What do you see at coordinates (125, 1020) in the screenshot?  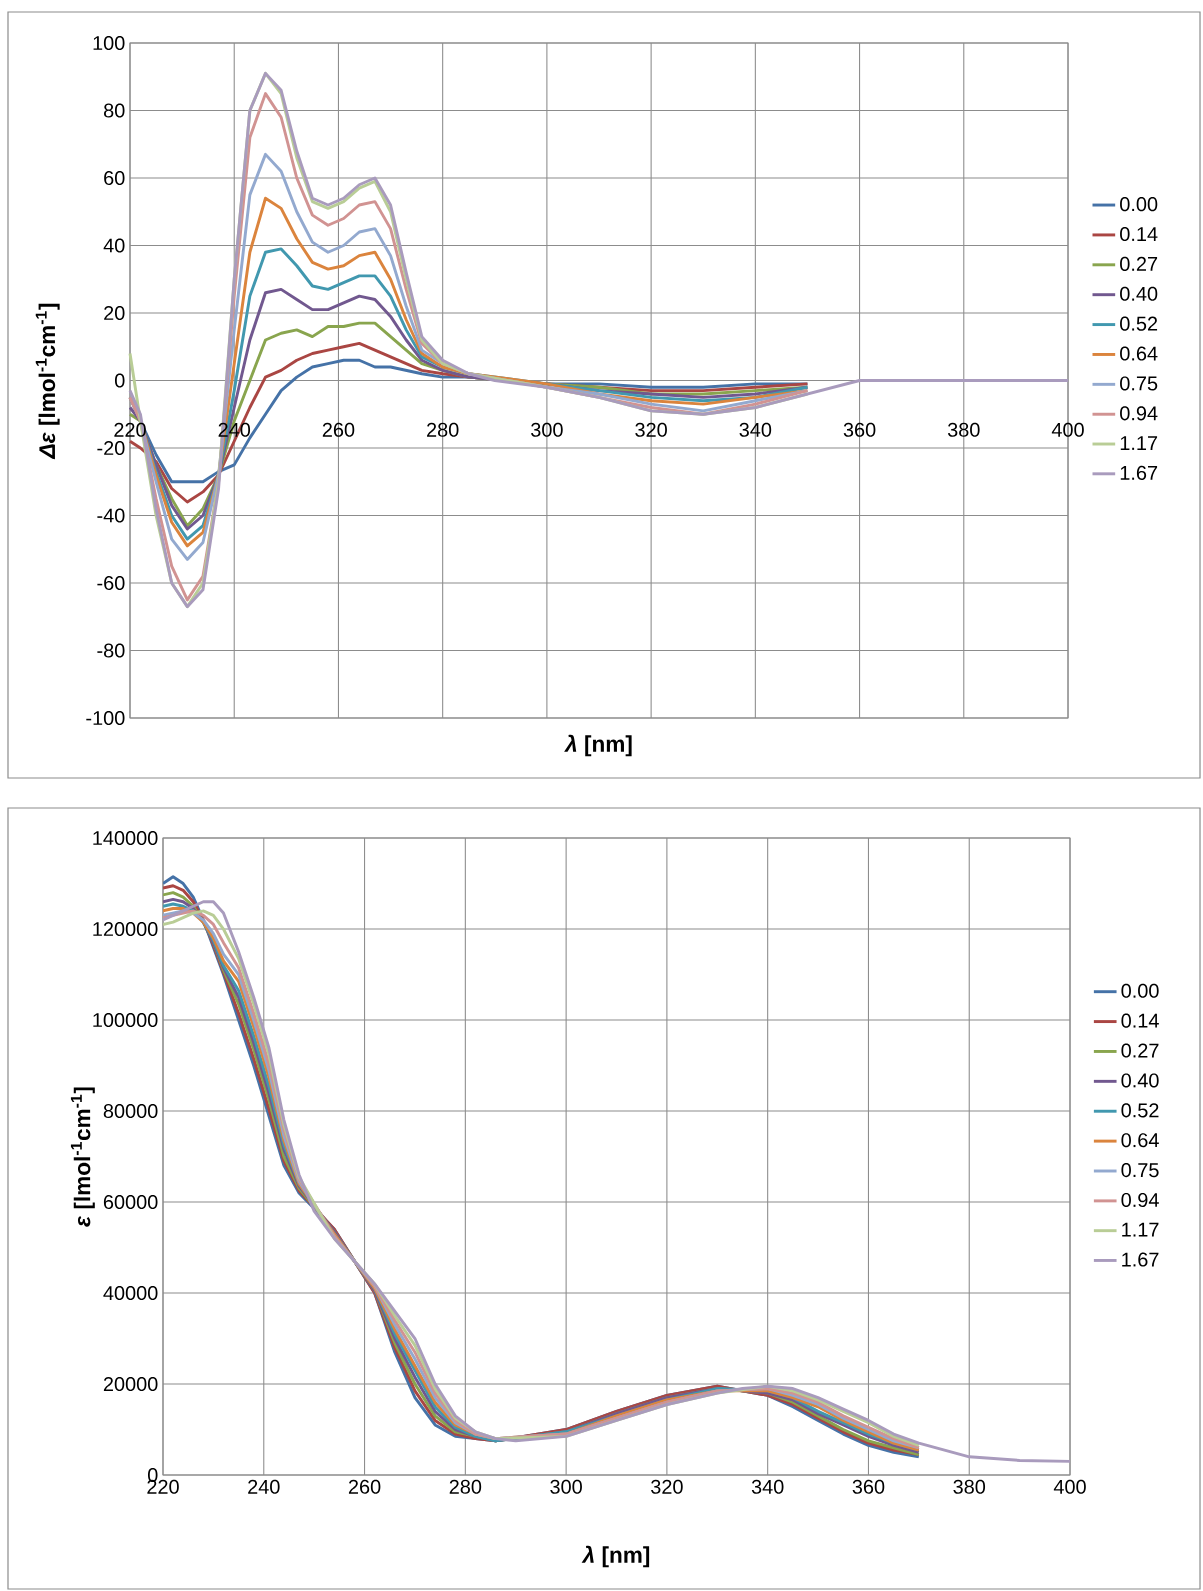 I see `y-tick-label: 100000` at bounding box center [125, 1020].